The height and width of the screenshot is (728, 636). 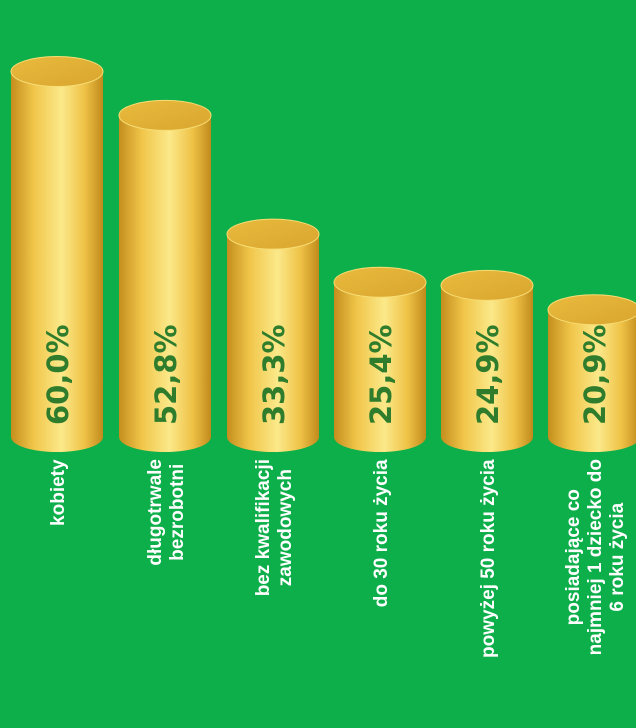 I want to click on bar: 60,0%, so click(x=57, y=254).